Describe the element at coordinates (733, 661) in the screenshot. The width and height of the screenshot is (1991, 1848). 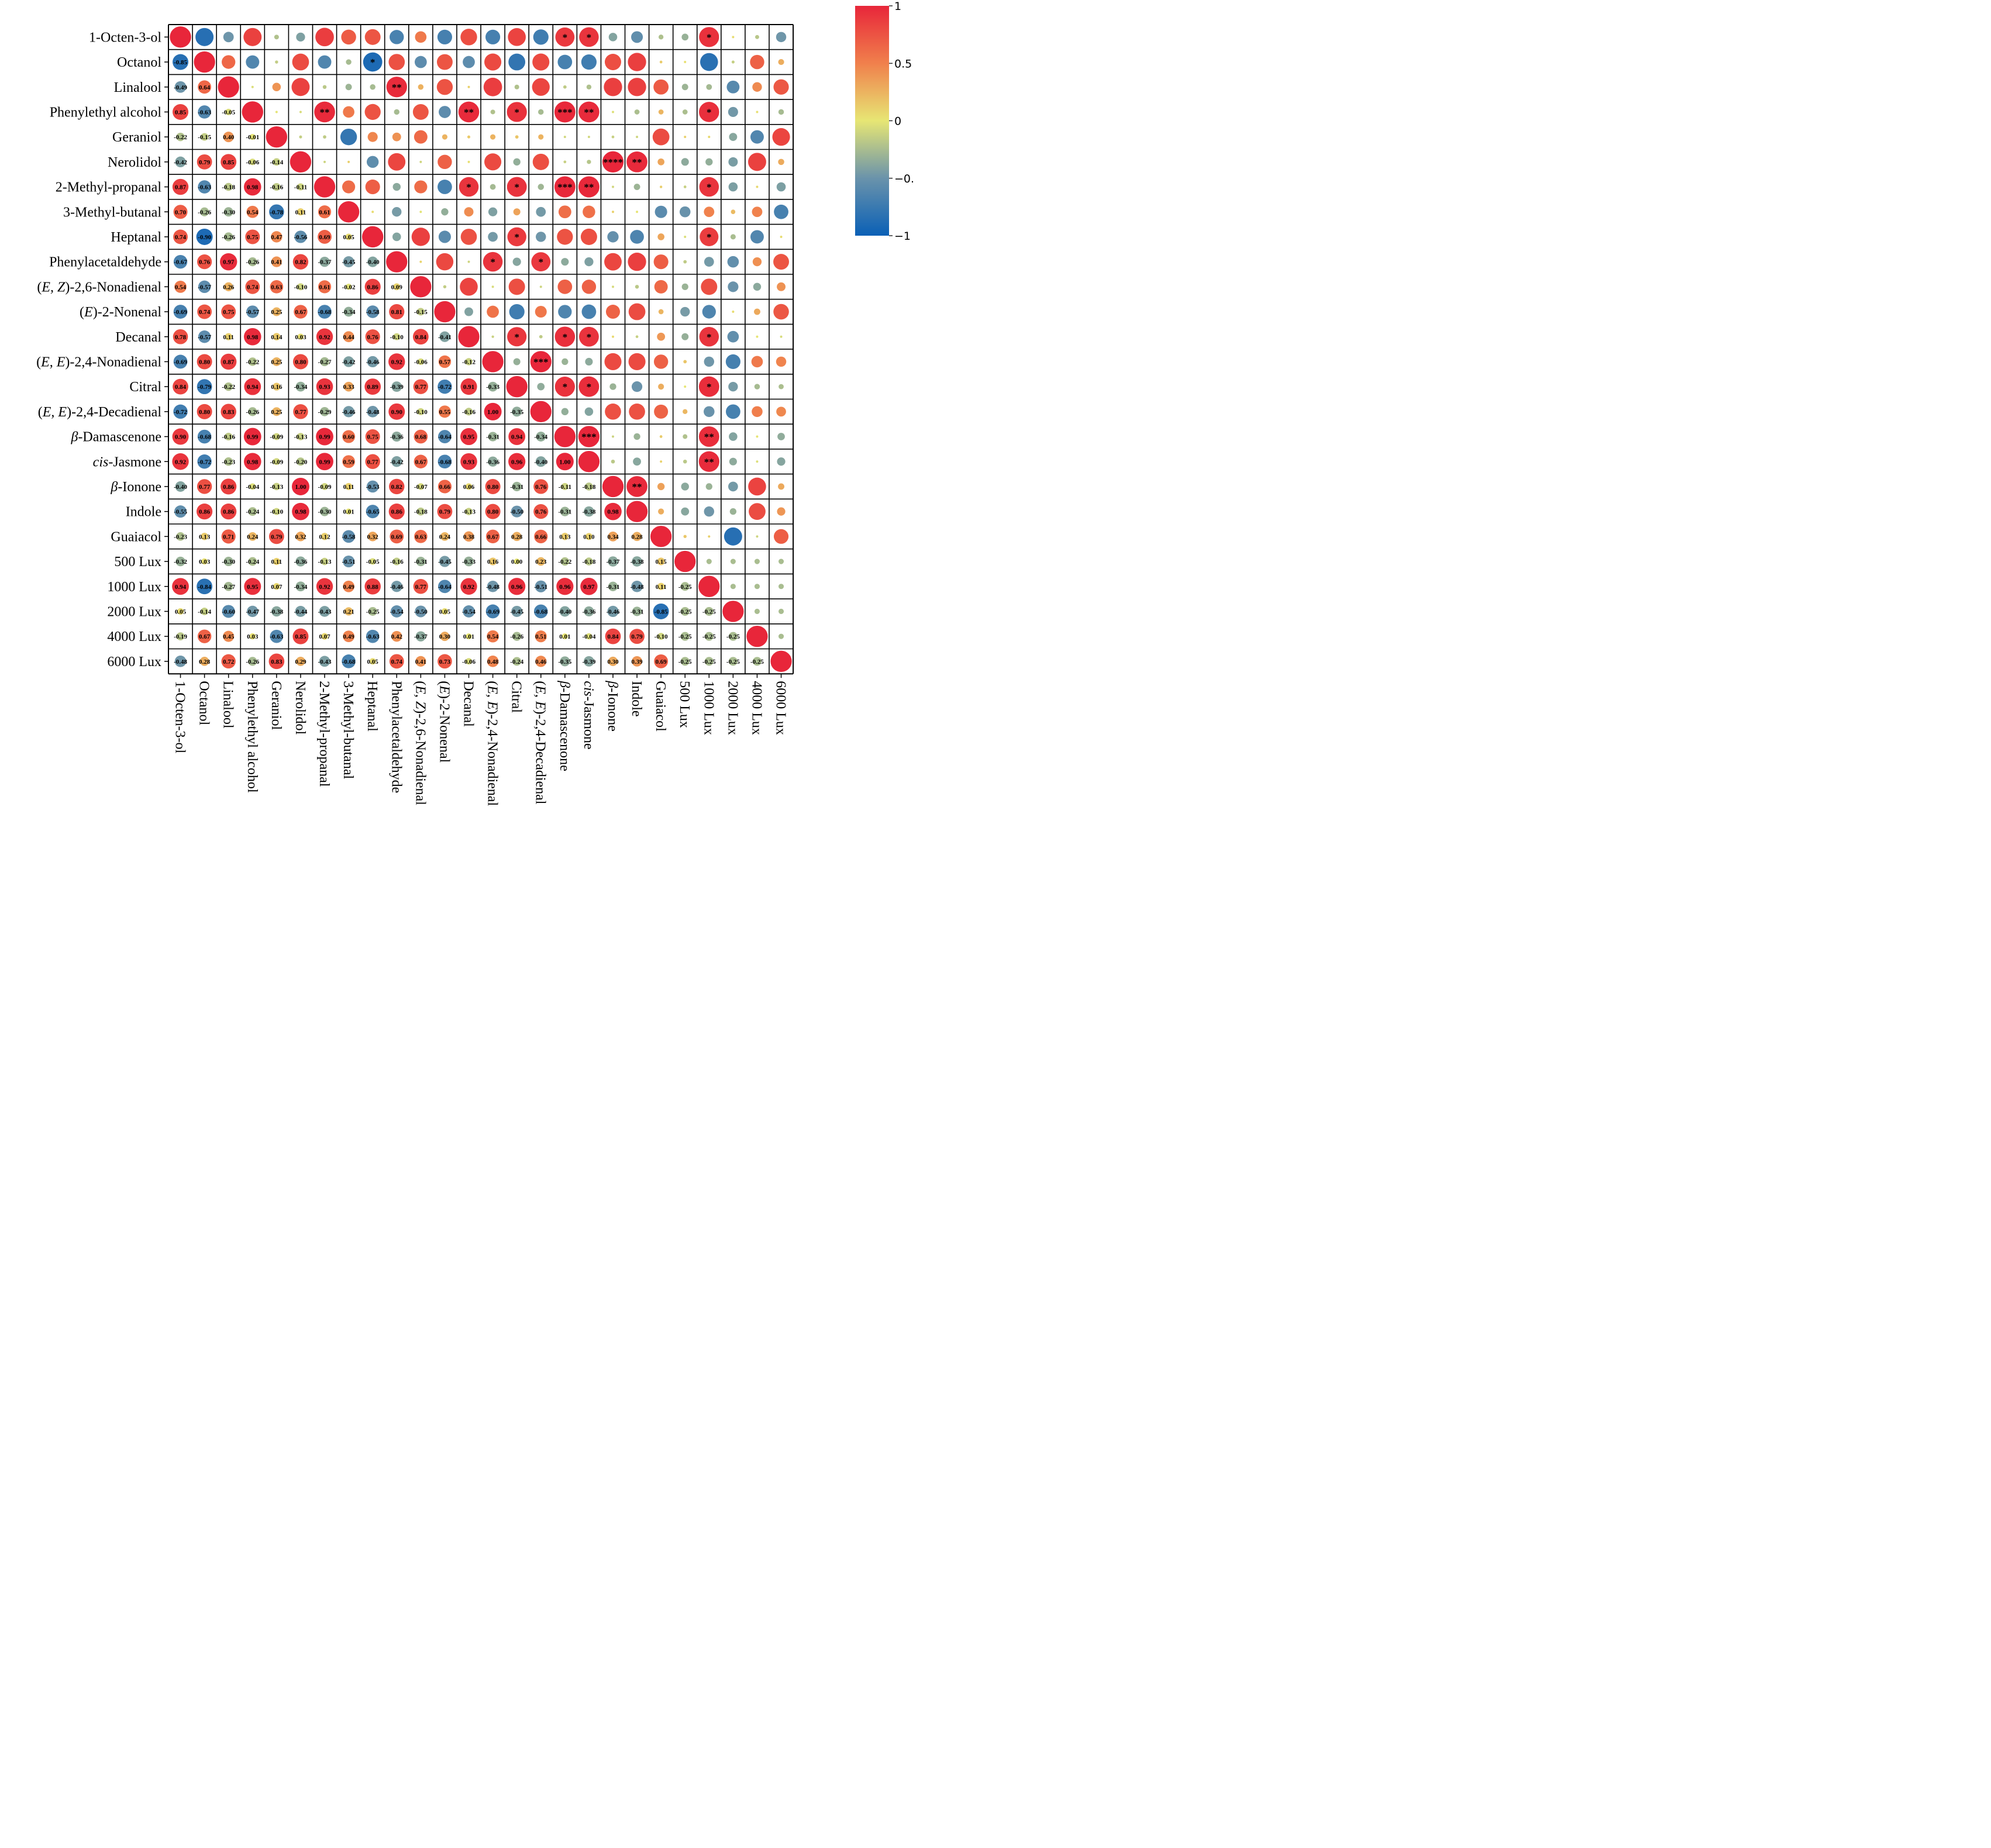
I see `cell-6000-lux-x-2000-lux: -0.25` at that location.